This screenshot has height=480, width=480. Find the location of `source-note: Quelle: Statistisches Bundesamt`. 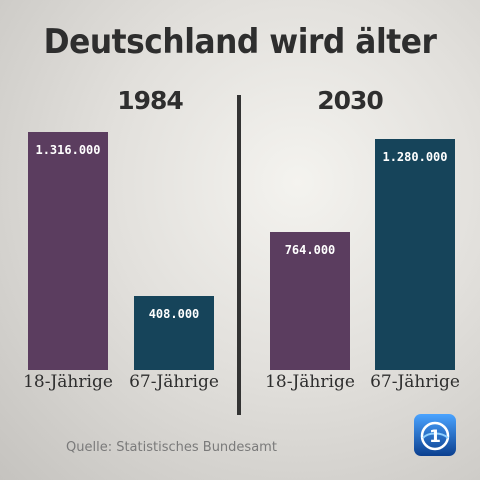

source-note: Quelle: Statistisches Bundesamt is located at coordinates (171, 447).